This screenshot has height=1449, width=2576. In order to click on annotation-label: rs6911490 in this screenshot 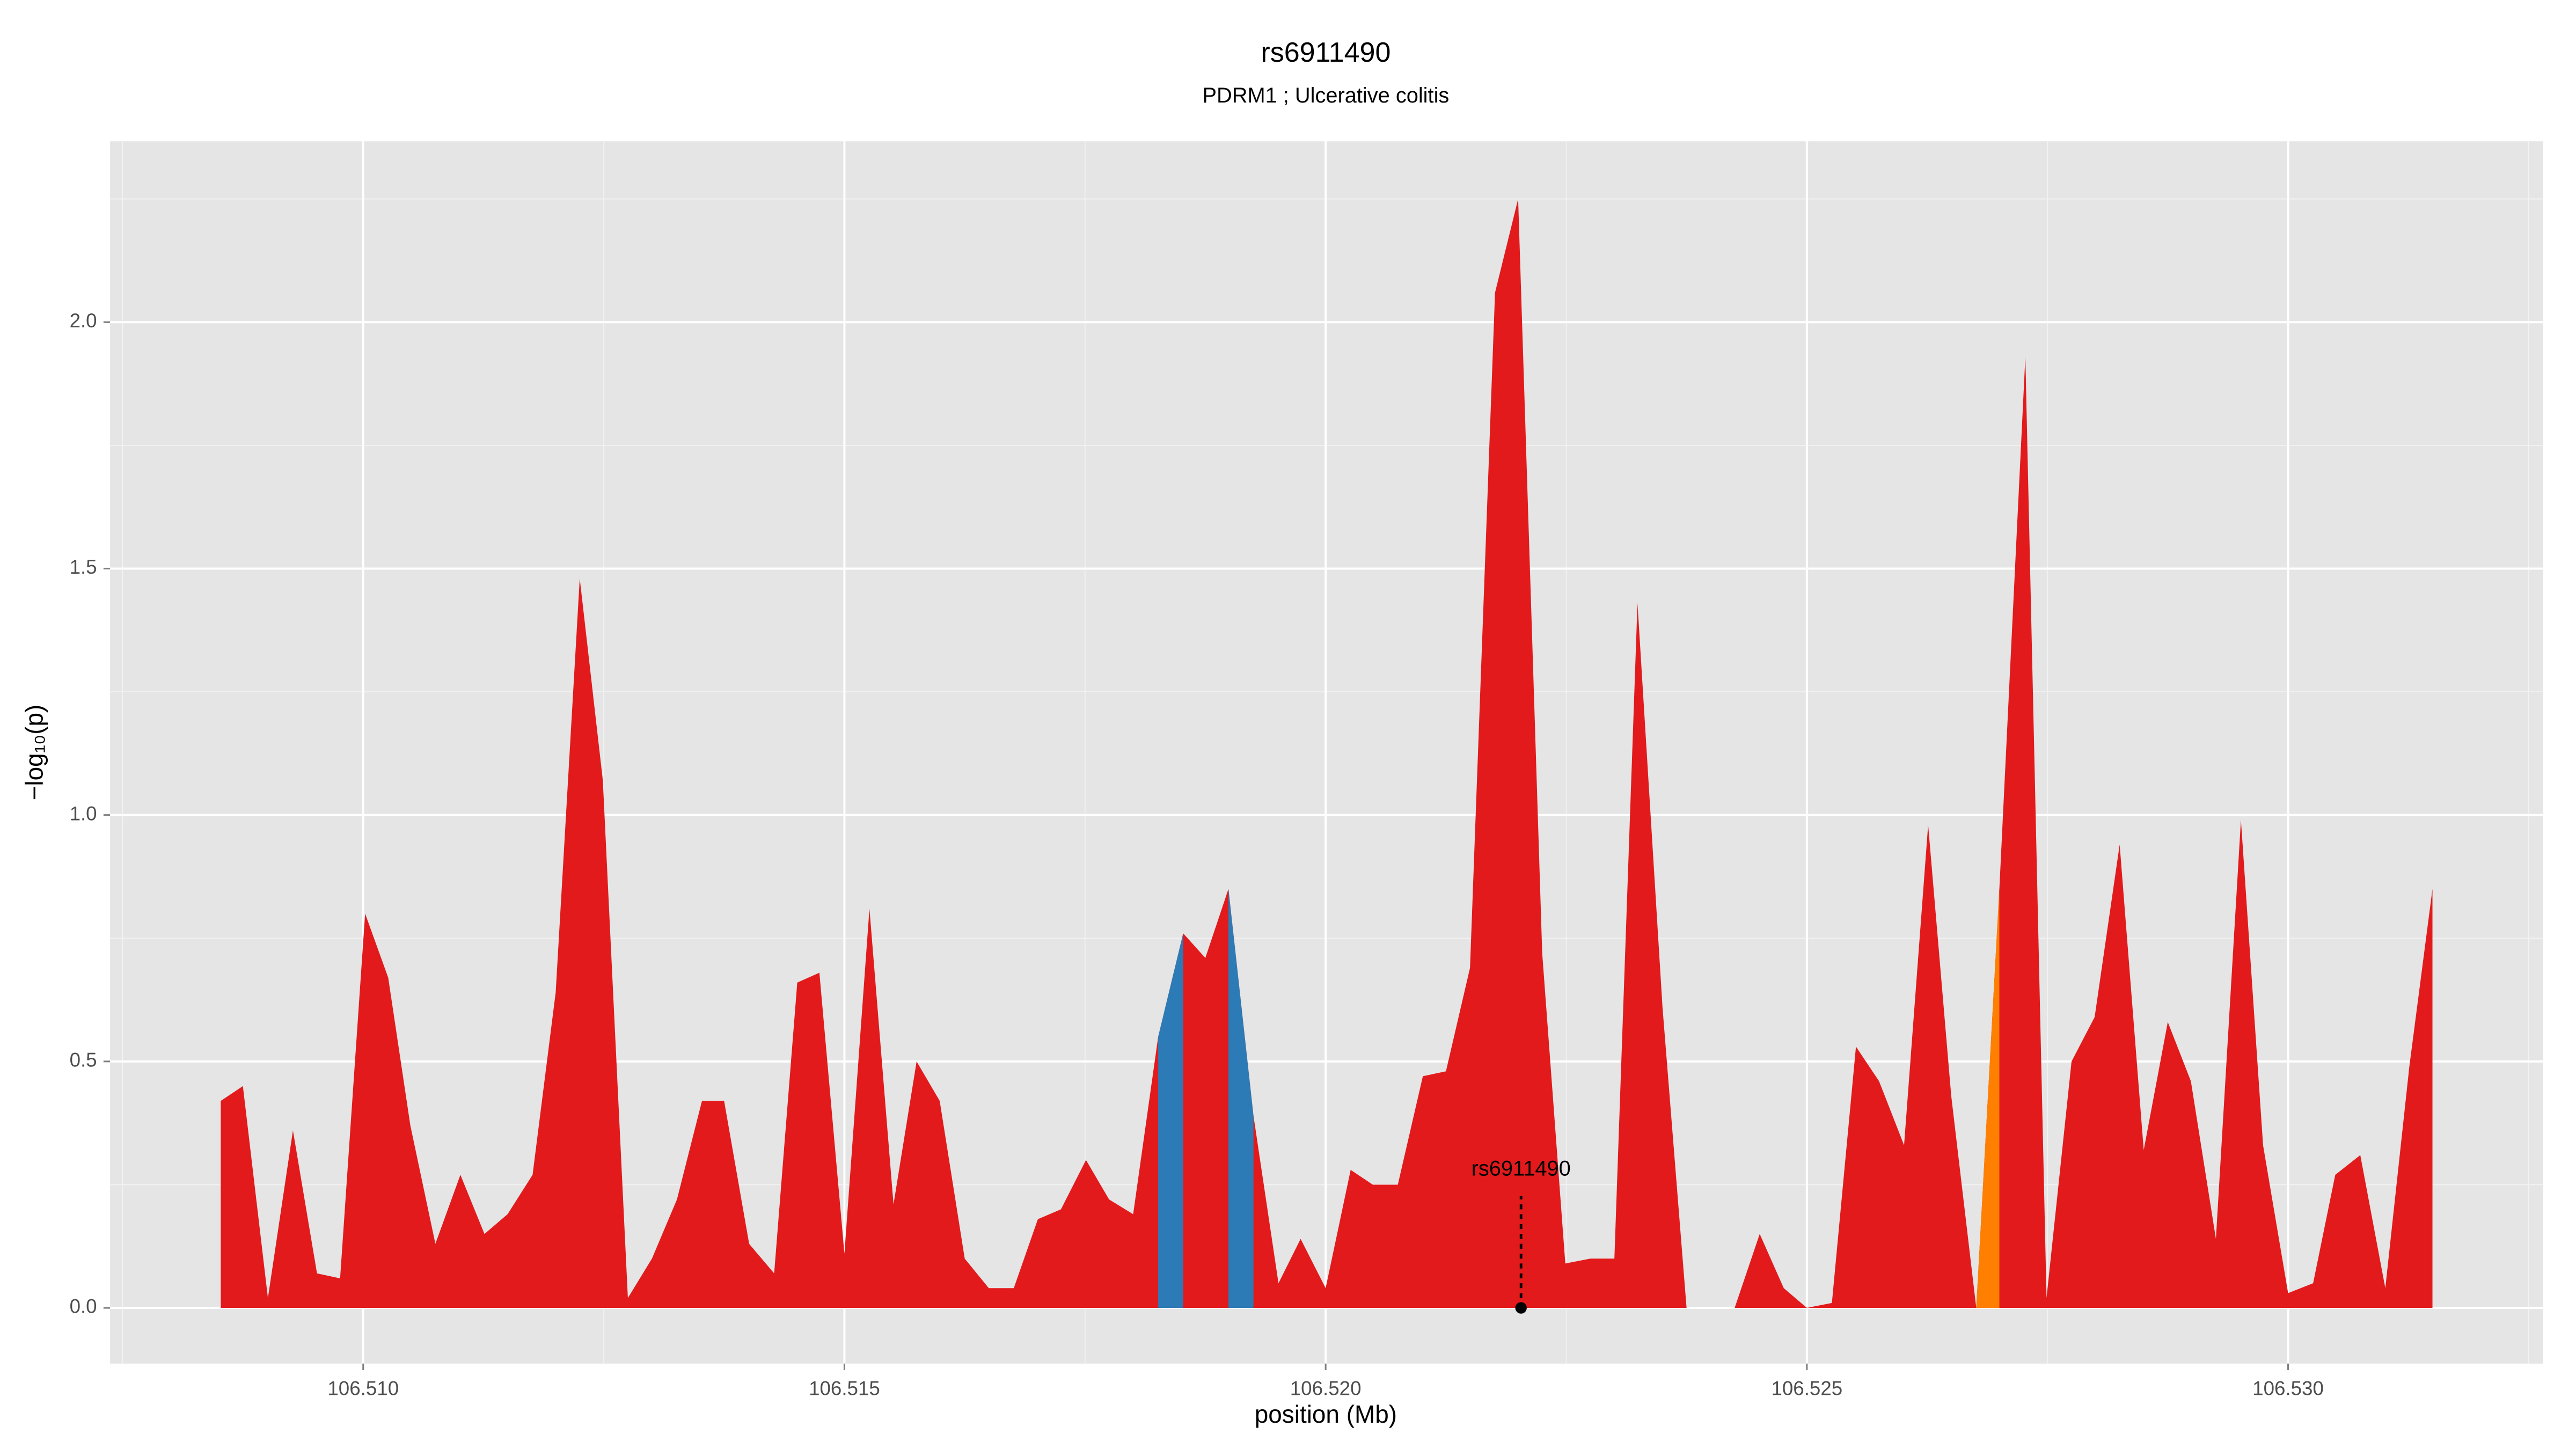, I will do `click(1521, 1168)`.